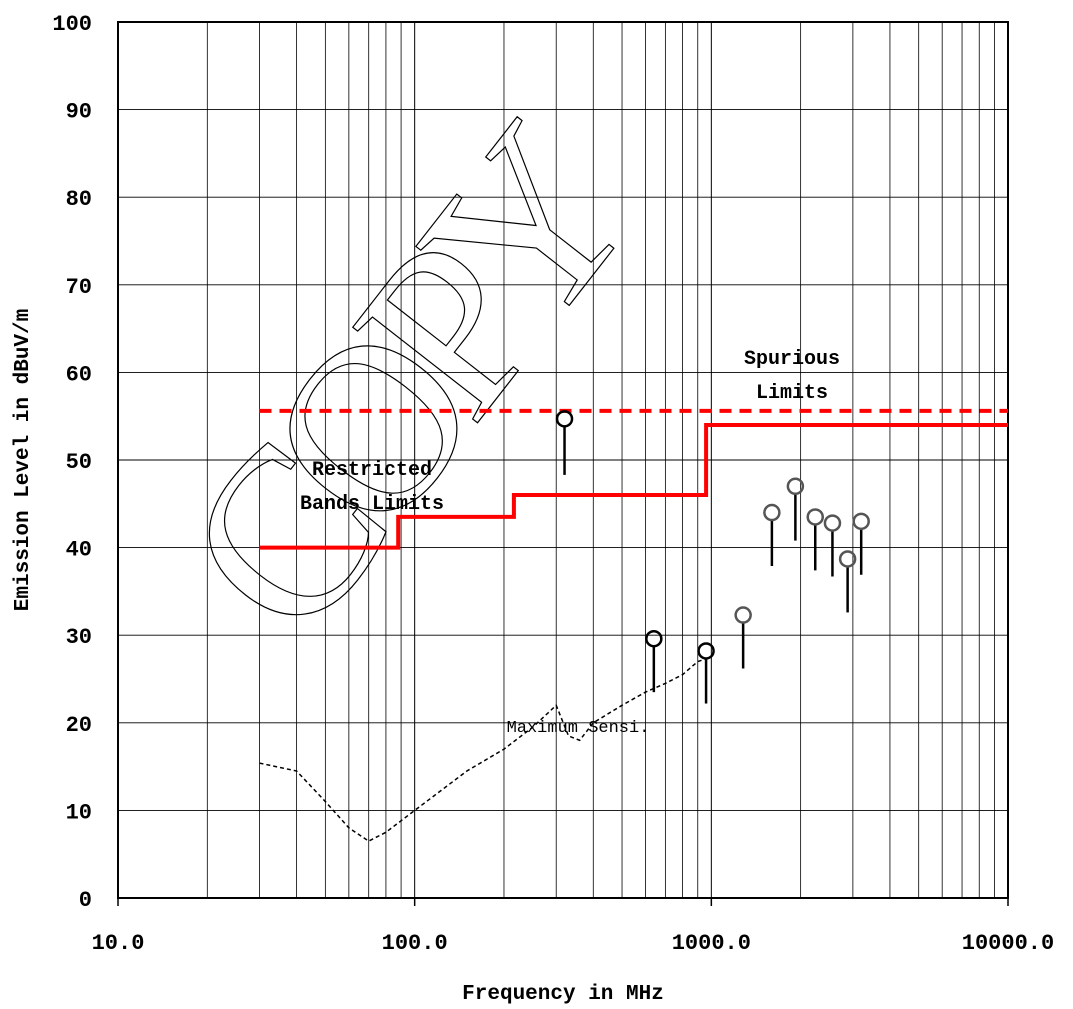 Image resolution: width=1073 pixels, height=1009 pixels. I want to click on y-tick-label: 20, so click(79, 725).